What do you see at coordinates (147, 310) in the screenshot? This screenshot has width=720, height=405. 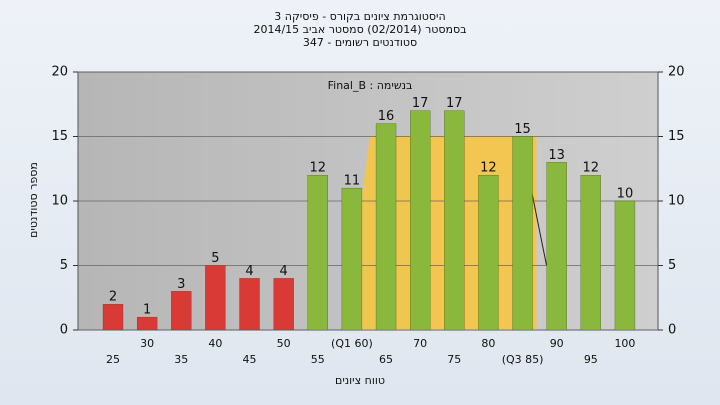 I see `data-label: 1` at bounding box center [147, 310].